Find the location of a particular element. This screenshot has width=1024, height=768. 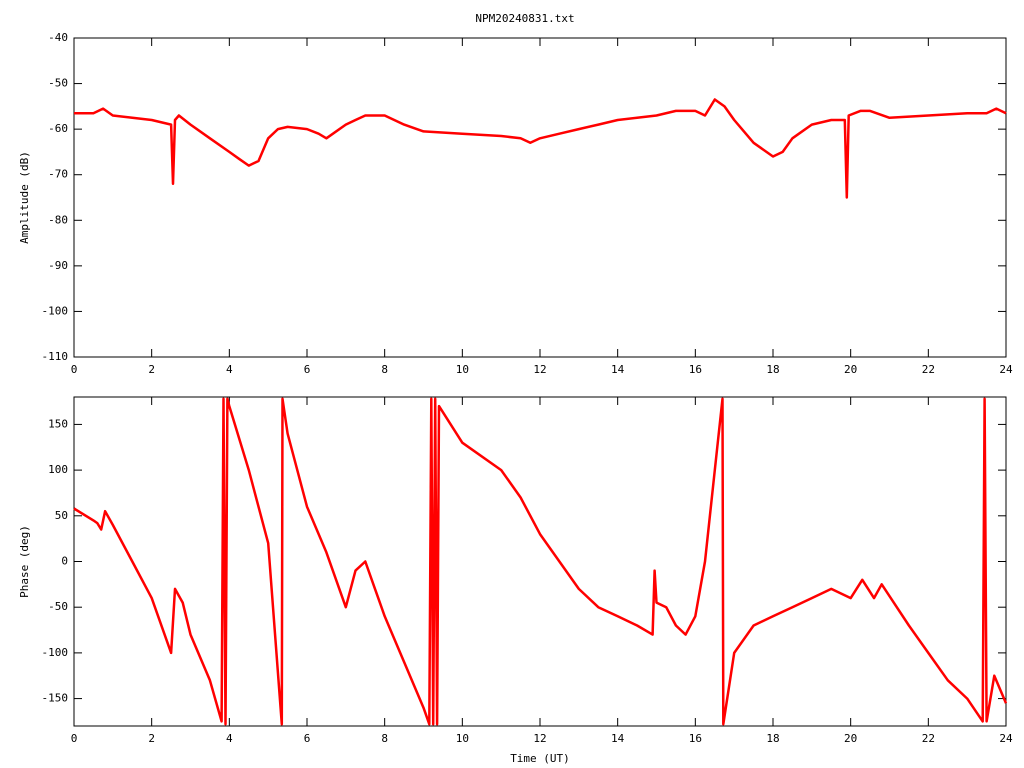

data-line is located at coordinates (540, 148).